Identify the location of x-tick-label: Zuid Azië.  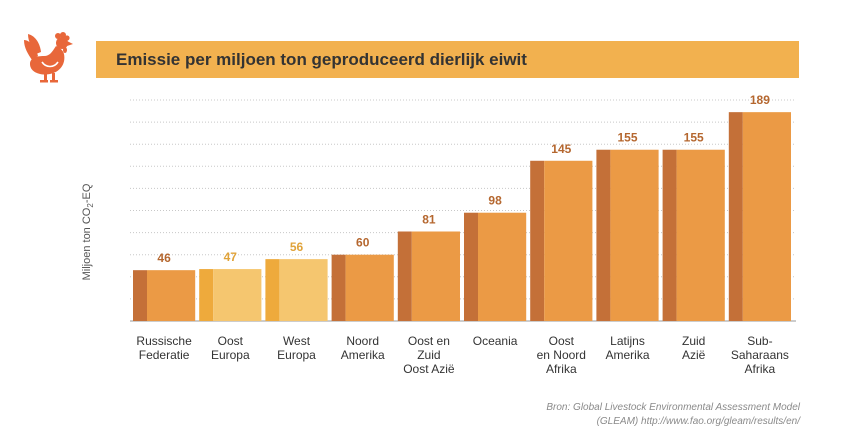
(694, 348).